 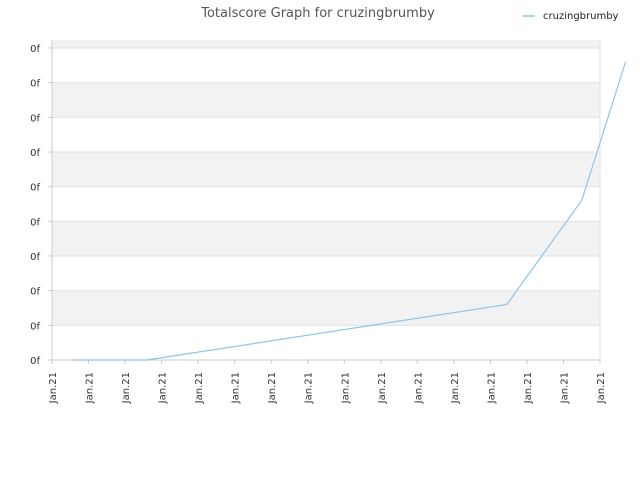 What do you see at coordinates (35, 205) in the screenshot?
I see `y-tick-labels: 0f 0f 0f 0f 0f 0f 0f 0f 0f 0f` at bounding box center [35, 205].